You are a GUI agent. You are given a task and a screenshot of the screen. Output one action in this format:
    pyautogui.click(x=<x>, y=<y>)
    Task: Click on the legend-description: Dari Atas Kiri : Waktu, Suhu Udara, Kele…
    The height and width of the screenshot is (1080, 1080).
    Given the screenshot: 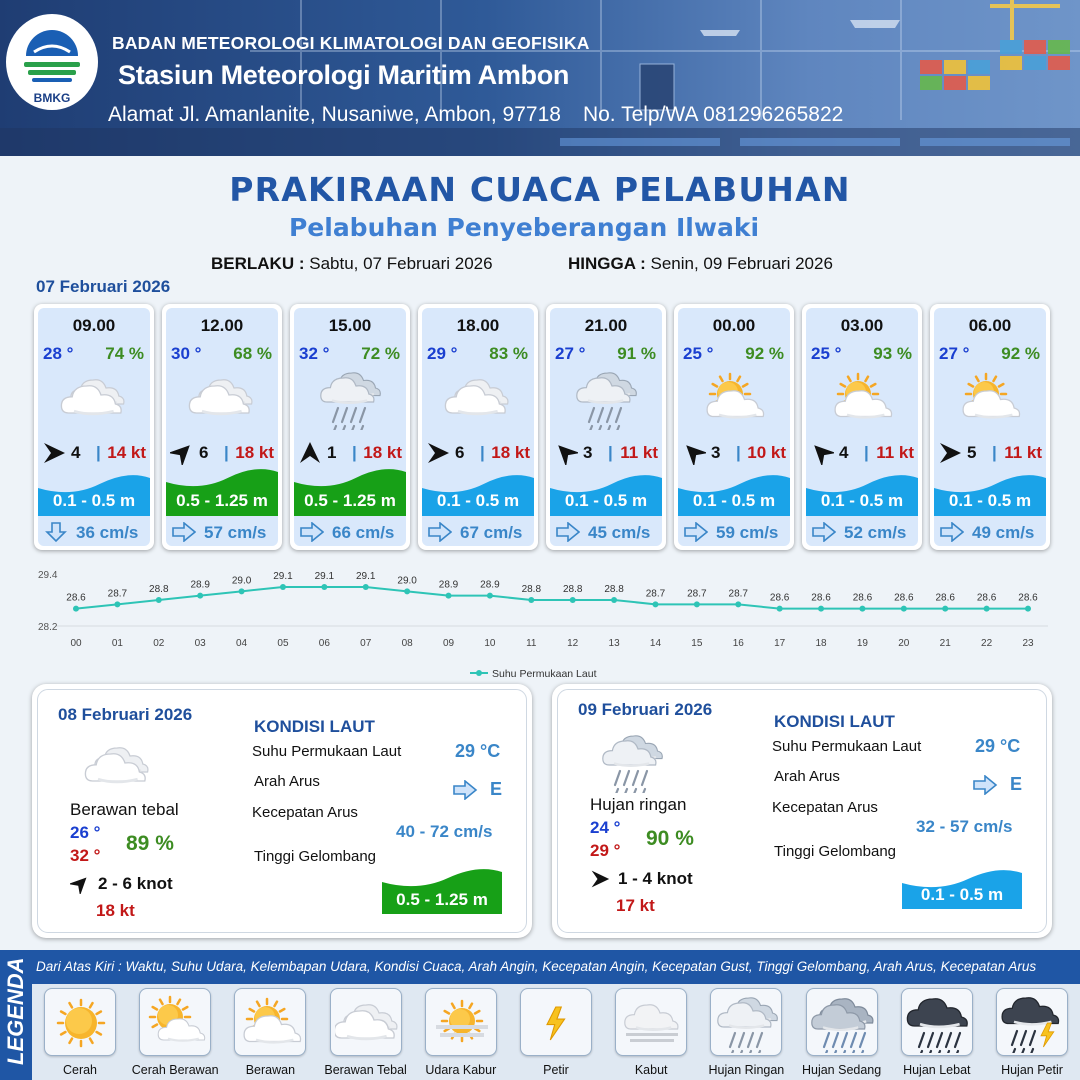 What is the action you would take?
    pyautogui.click(x=556, y=967)
    